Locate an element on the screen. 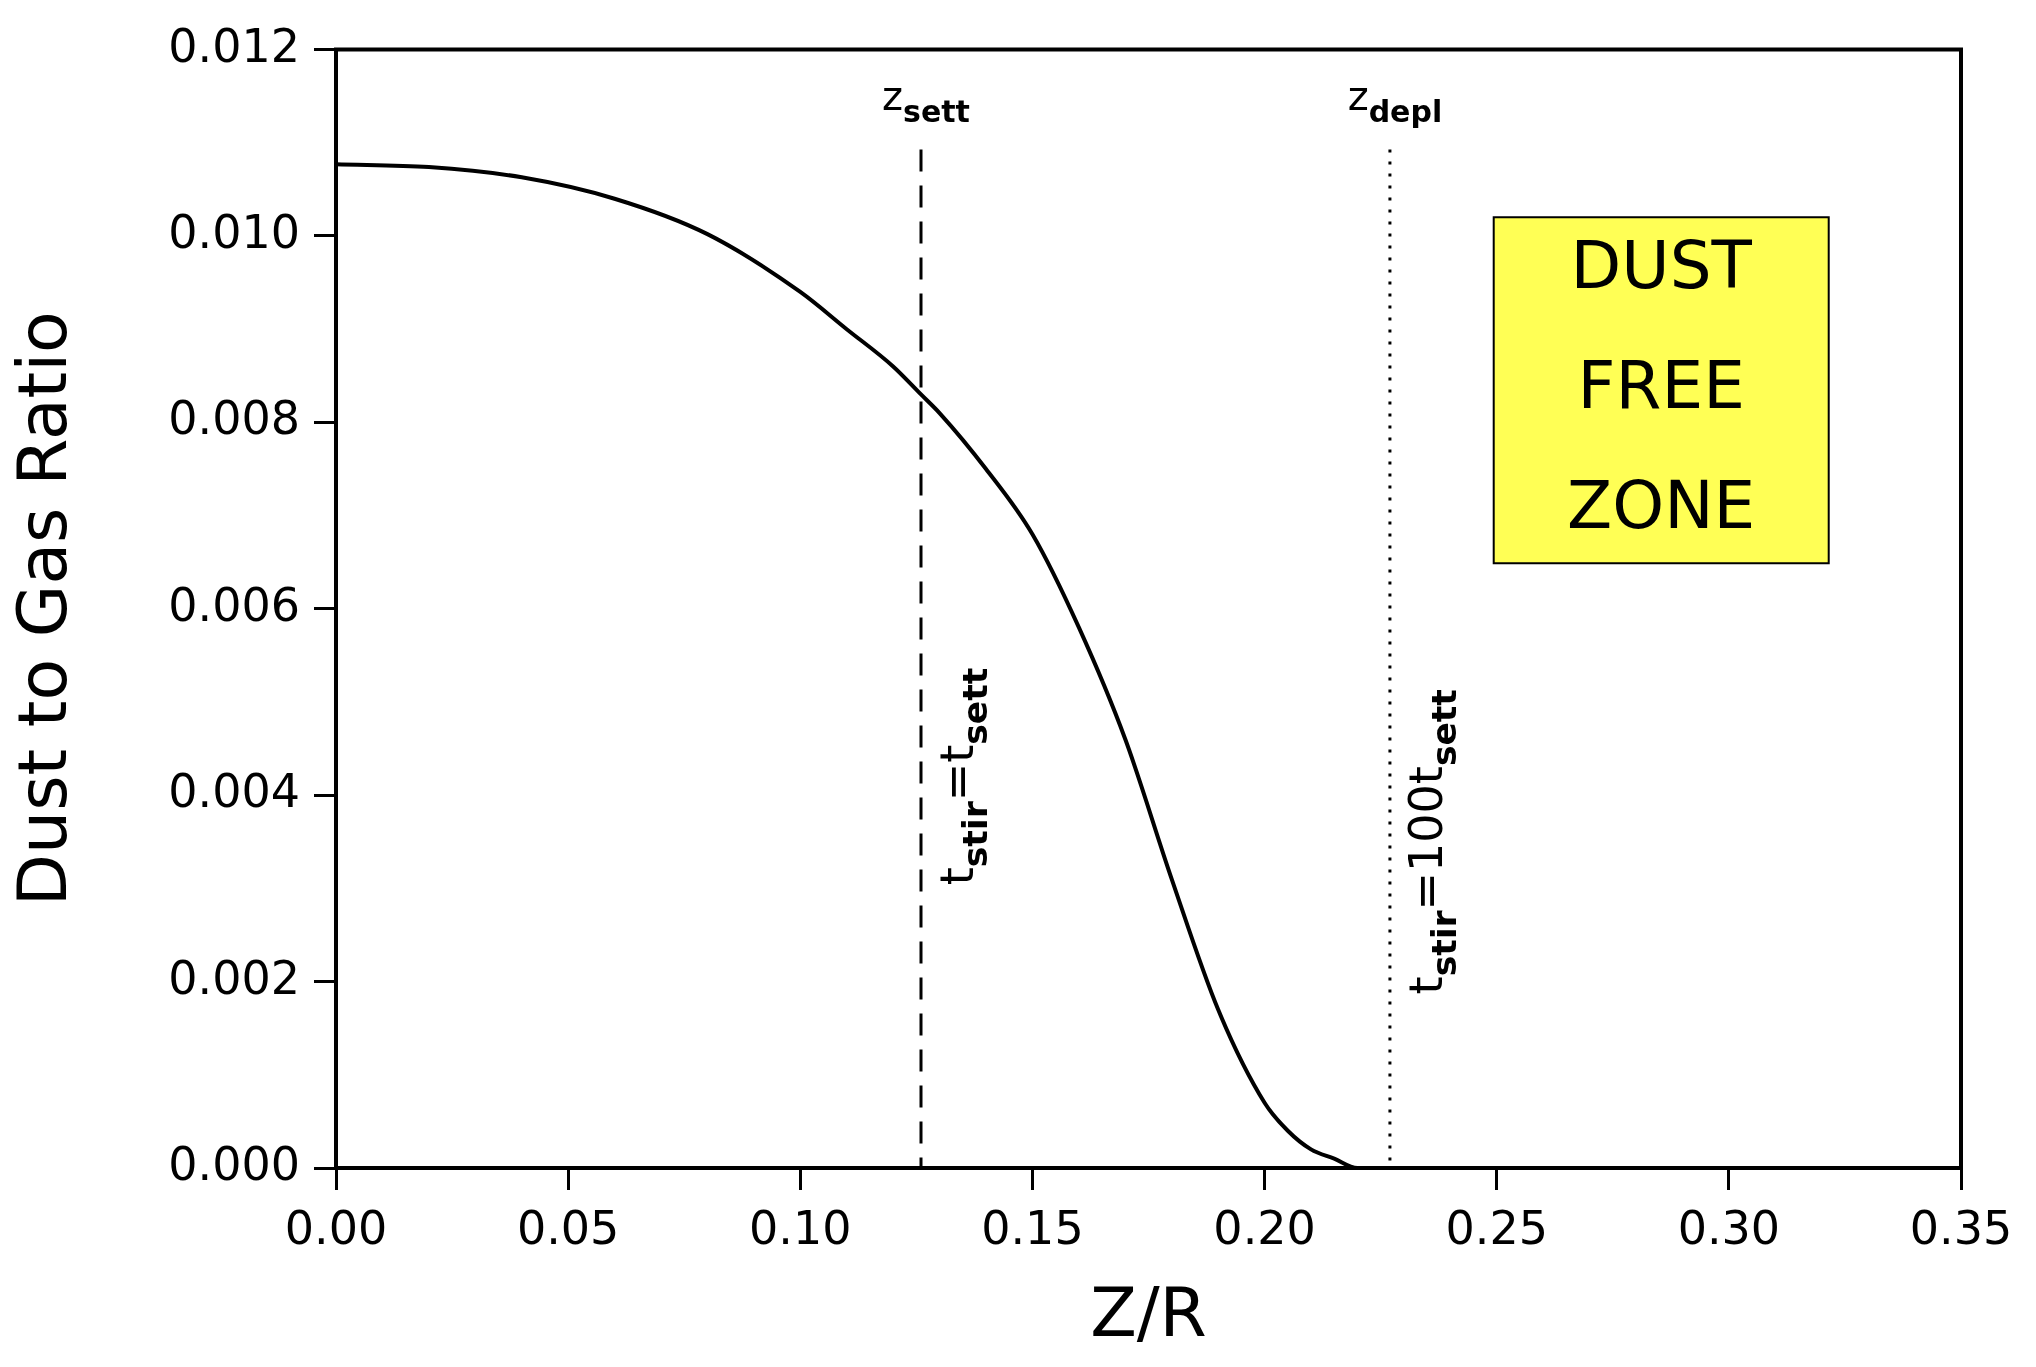 Image resolution: width=2036 pixels, height=1367 pixels. x-axis-title: Z/R is located at coordinates (1148, 1312).